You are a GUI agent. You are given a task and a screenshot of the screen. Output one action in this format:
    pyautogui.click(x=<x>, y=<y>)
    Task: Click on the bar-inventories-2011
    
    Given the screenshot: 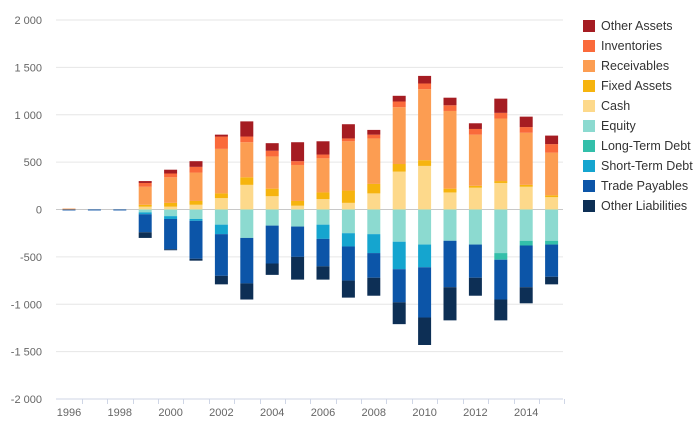 What is the action you would take?
    pyautogui.click(x=450, y=108)
    